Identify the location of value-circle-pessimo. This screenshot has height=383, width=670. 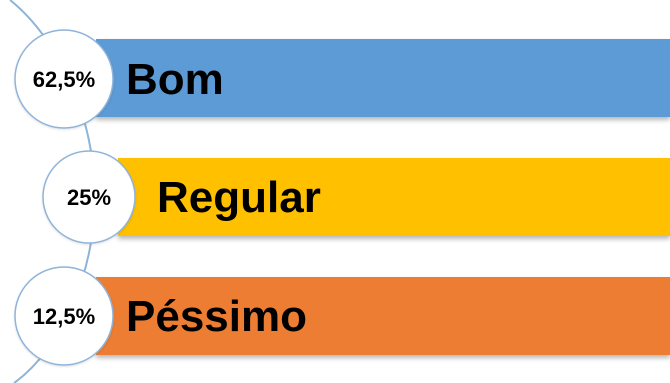
(64, 316).